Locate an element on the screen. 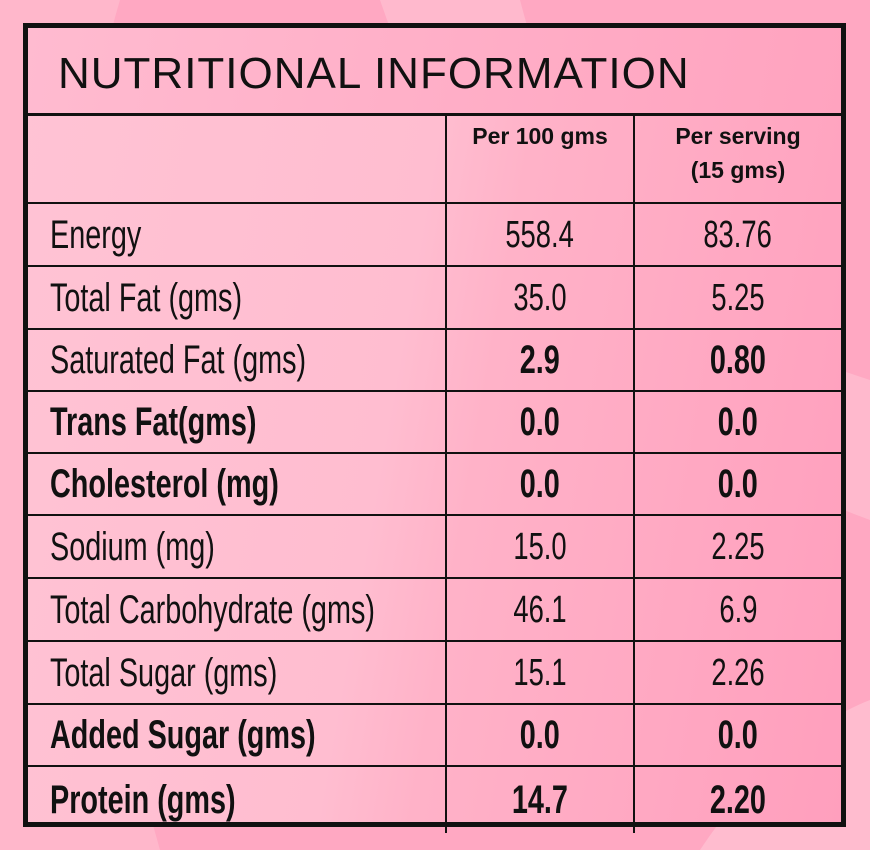  table-row: Total Sugar (gms) 15.1 2.26 is located at coordinates (434, 672).